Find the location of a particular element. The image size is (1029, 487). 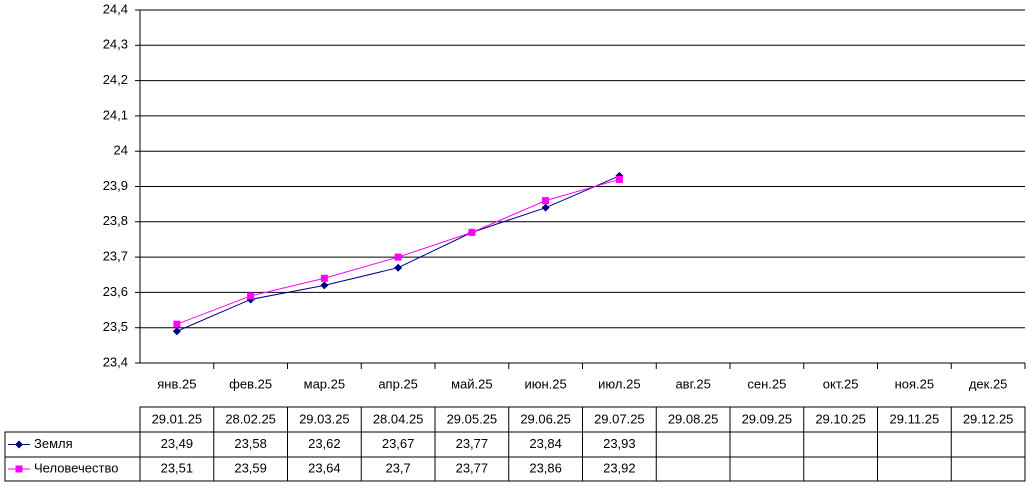

table-value: 23,62 is located at coordinates (324, 443).